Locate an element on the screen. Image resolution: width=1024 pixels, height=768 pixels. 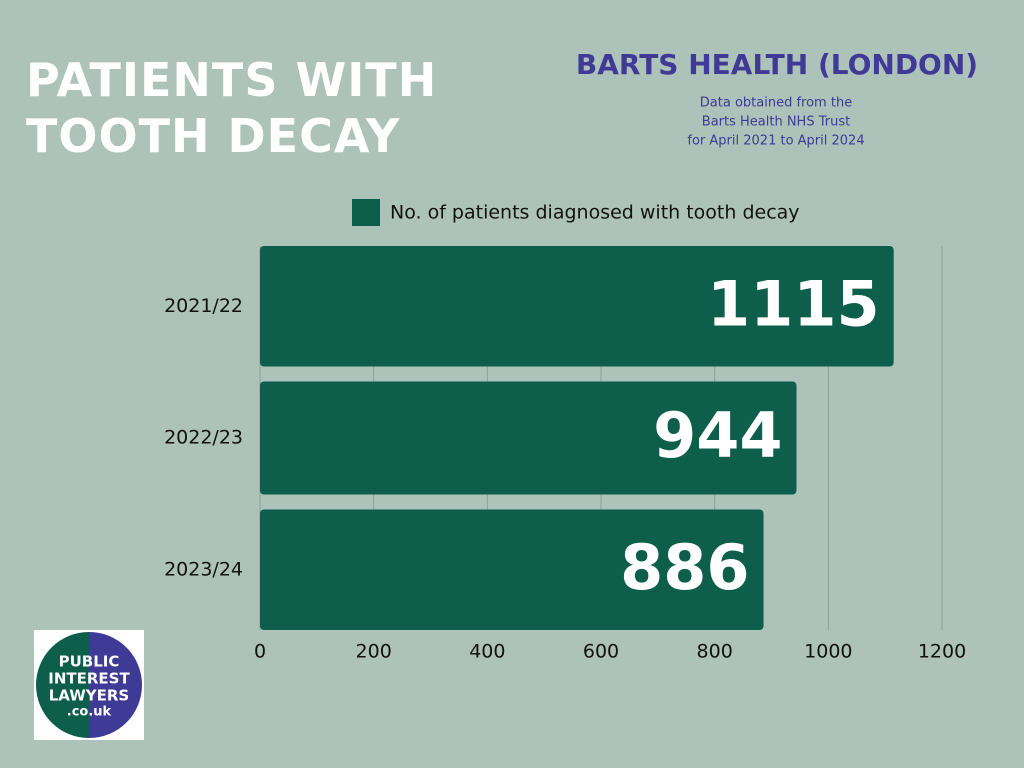
value-label: 1115 is located at coordinates (793, 303).